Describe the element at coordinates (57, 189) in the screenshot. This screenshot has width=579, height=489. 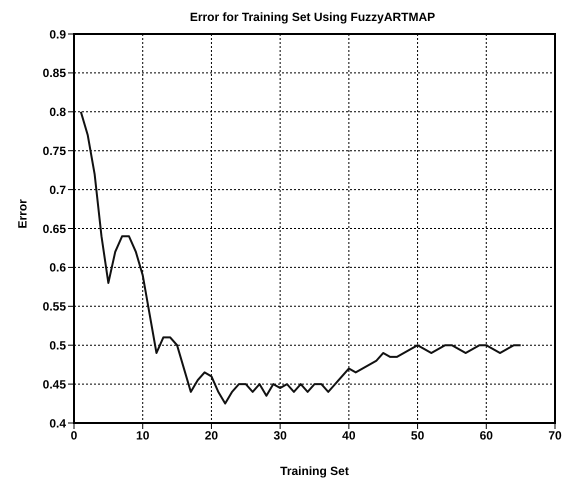
I see `y-tick-label: 0.7` at that location.